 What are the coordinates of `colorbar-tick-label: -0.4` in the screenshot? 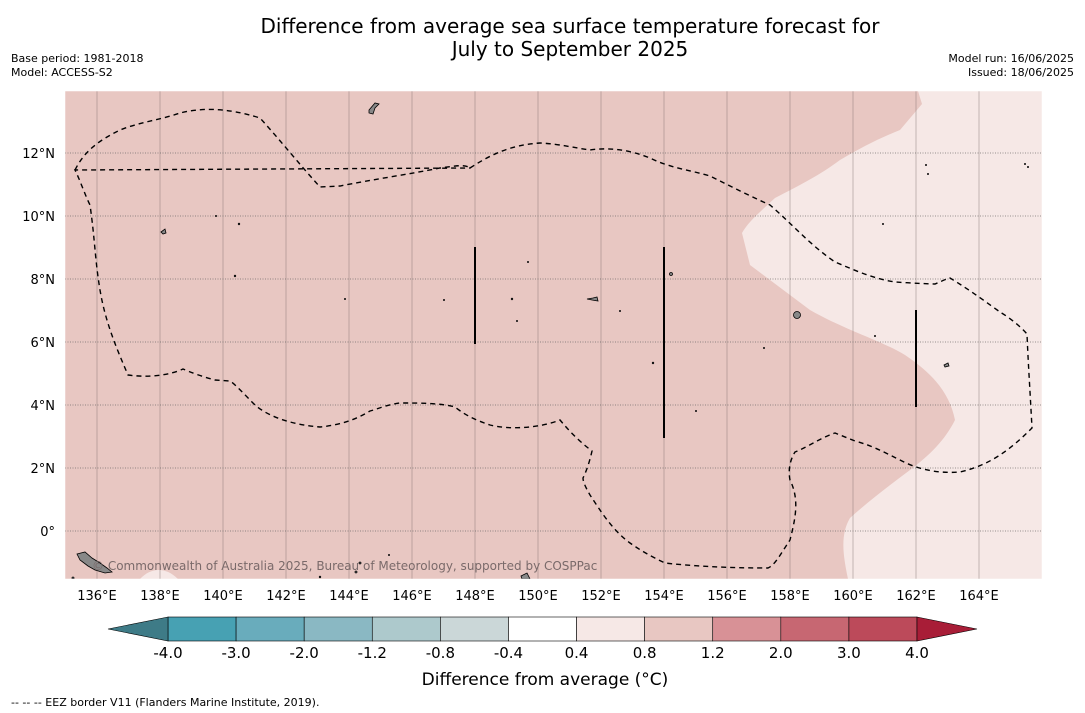 It's located at (508, 653).